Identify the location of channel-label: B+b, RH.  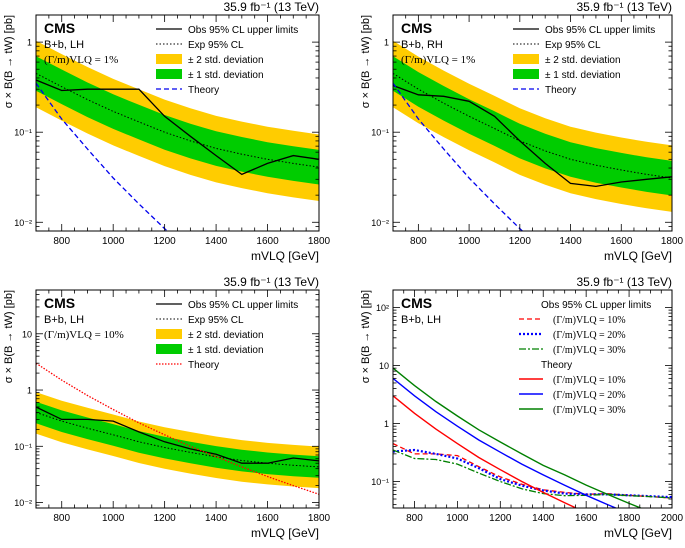
(422, 45).